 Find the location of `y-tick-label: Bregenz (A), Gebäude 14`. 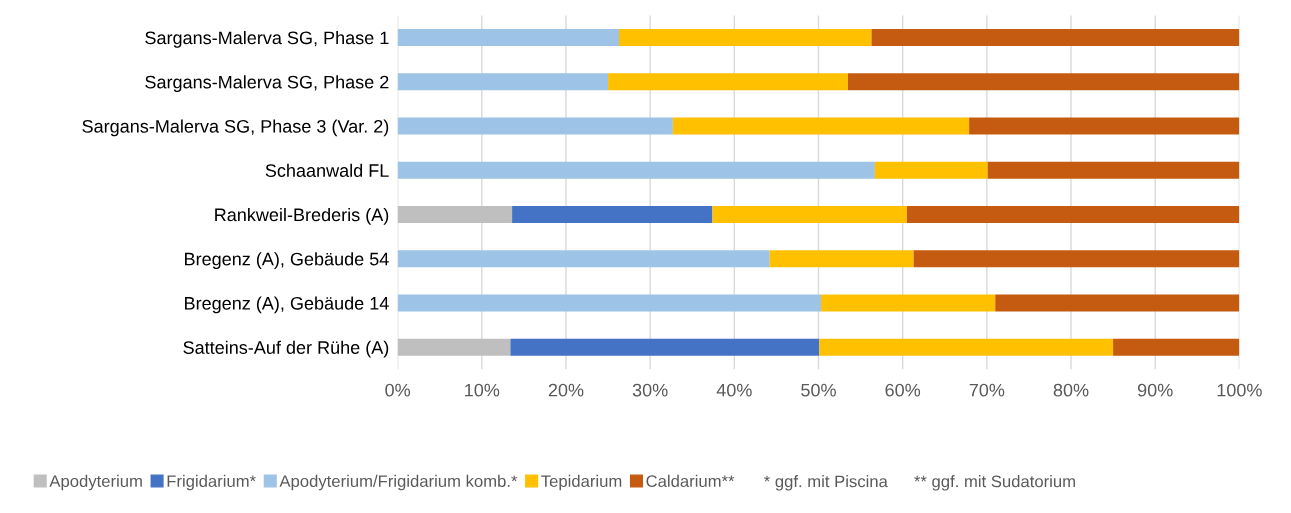

y-tick-label: Bregenz (A), Gebäude 14 is located at coordinates (287, 305).